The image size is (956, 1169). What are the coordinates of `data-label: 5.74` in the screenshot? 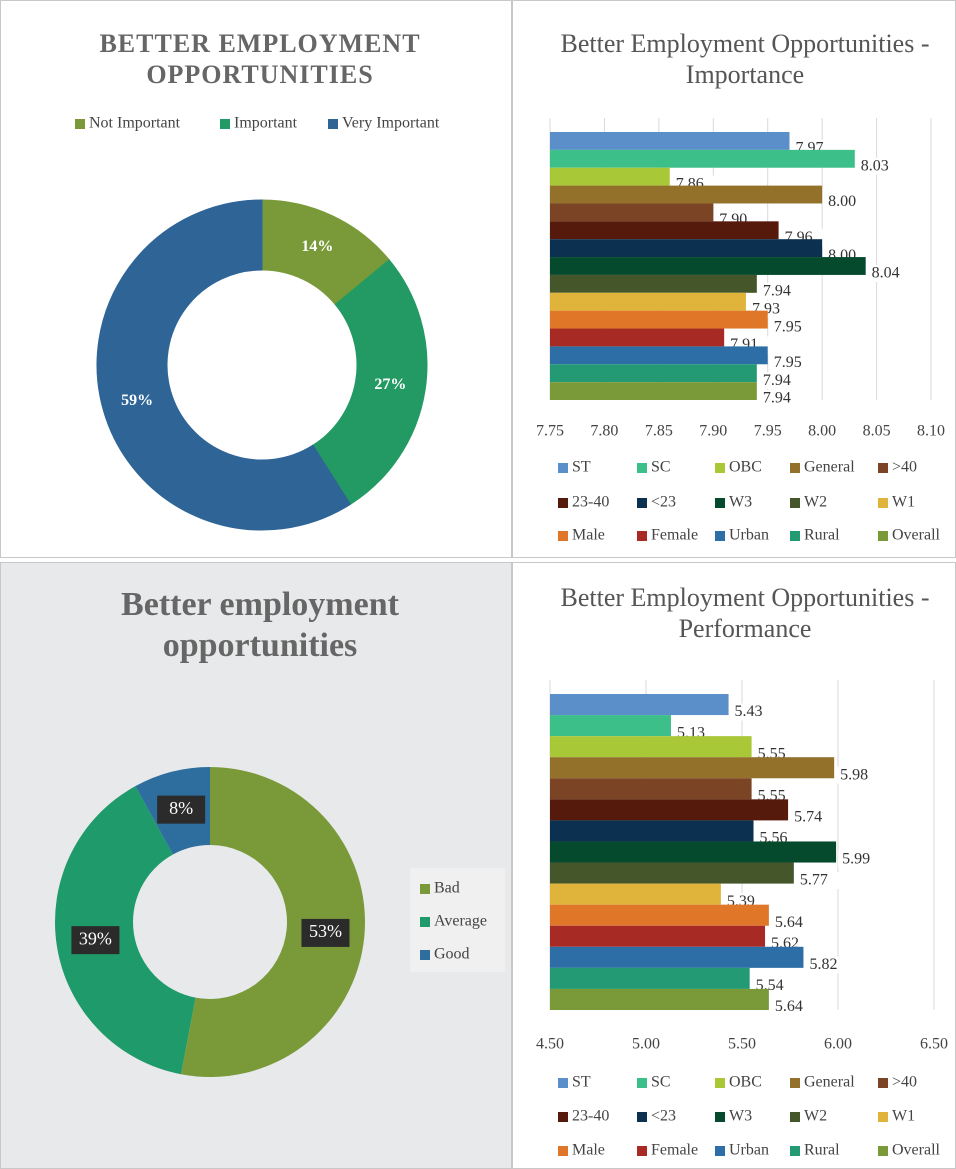 It's located at (808, 817).